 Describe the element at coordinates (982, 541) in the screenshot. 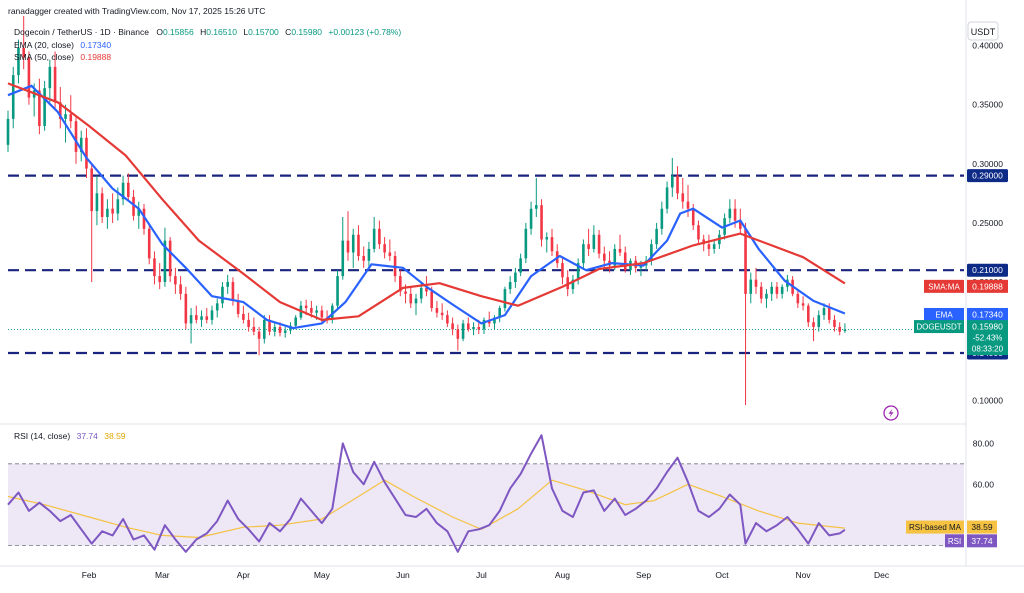

I see `rsi-value-box` at that location.